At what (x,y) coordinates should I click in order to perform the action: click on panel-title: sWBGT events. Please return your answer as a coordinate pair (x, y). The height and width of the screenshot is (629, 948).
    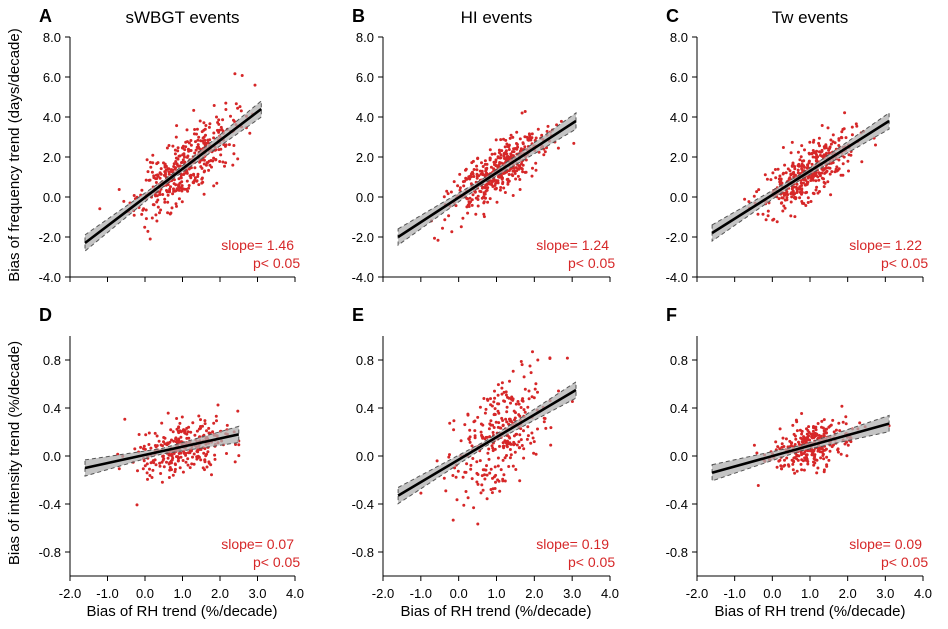
    Looking at the image, I should click on (183, 17).